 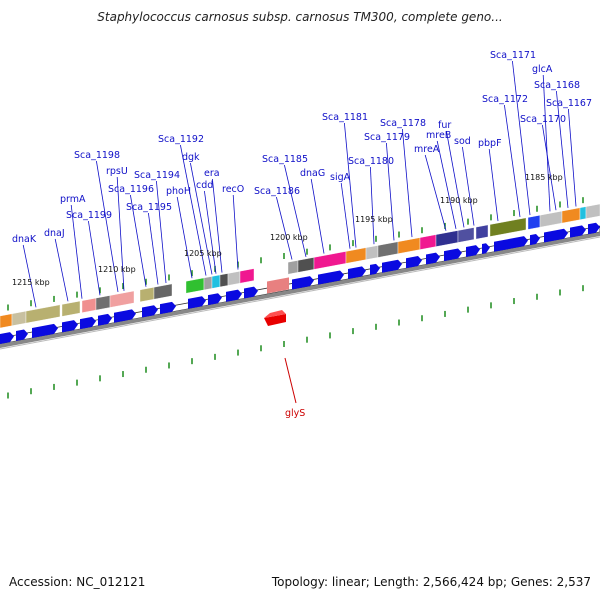 What do you see at coordinates (569, 103) in the screenshot?
I see `gene-label-sca-1167: Sca_1167` at bounding box center [569, 103].